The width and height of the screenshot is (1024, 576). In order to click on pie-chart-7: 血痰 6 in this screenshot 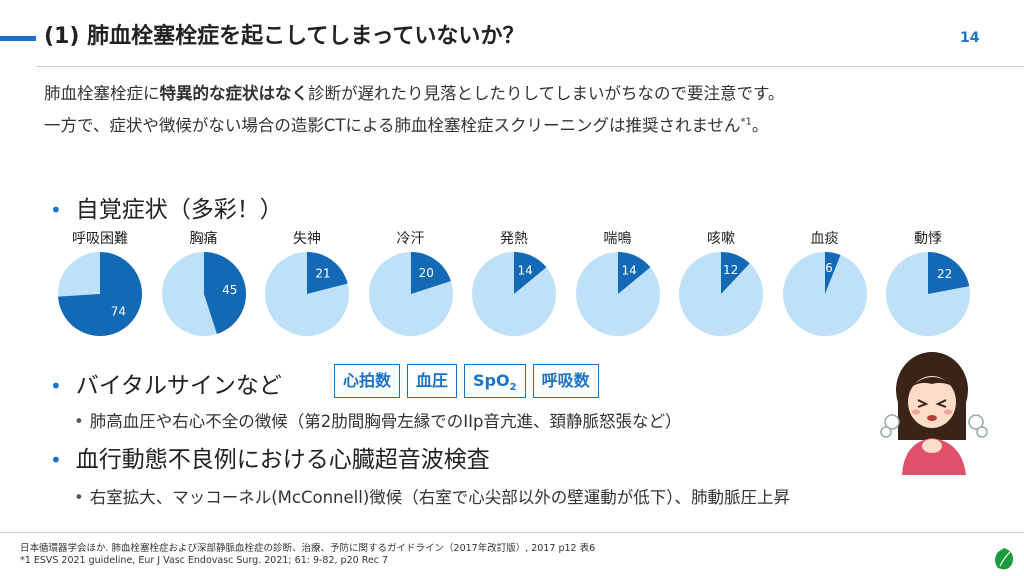, I will do `click(825, 285)`.